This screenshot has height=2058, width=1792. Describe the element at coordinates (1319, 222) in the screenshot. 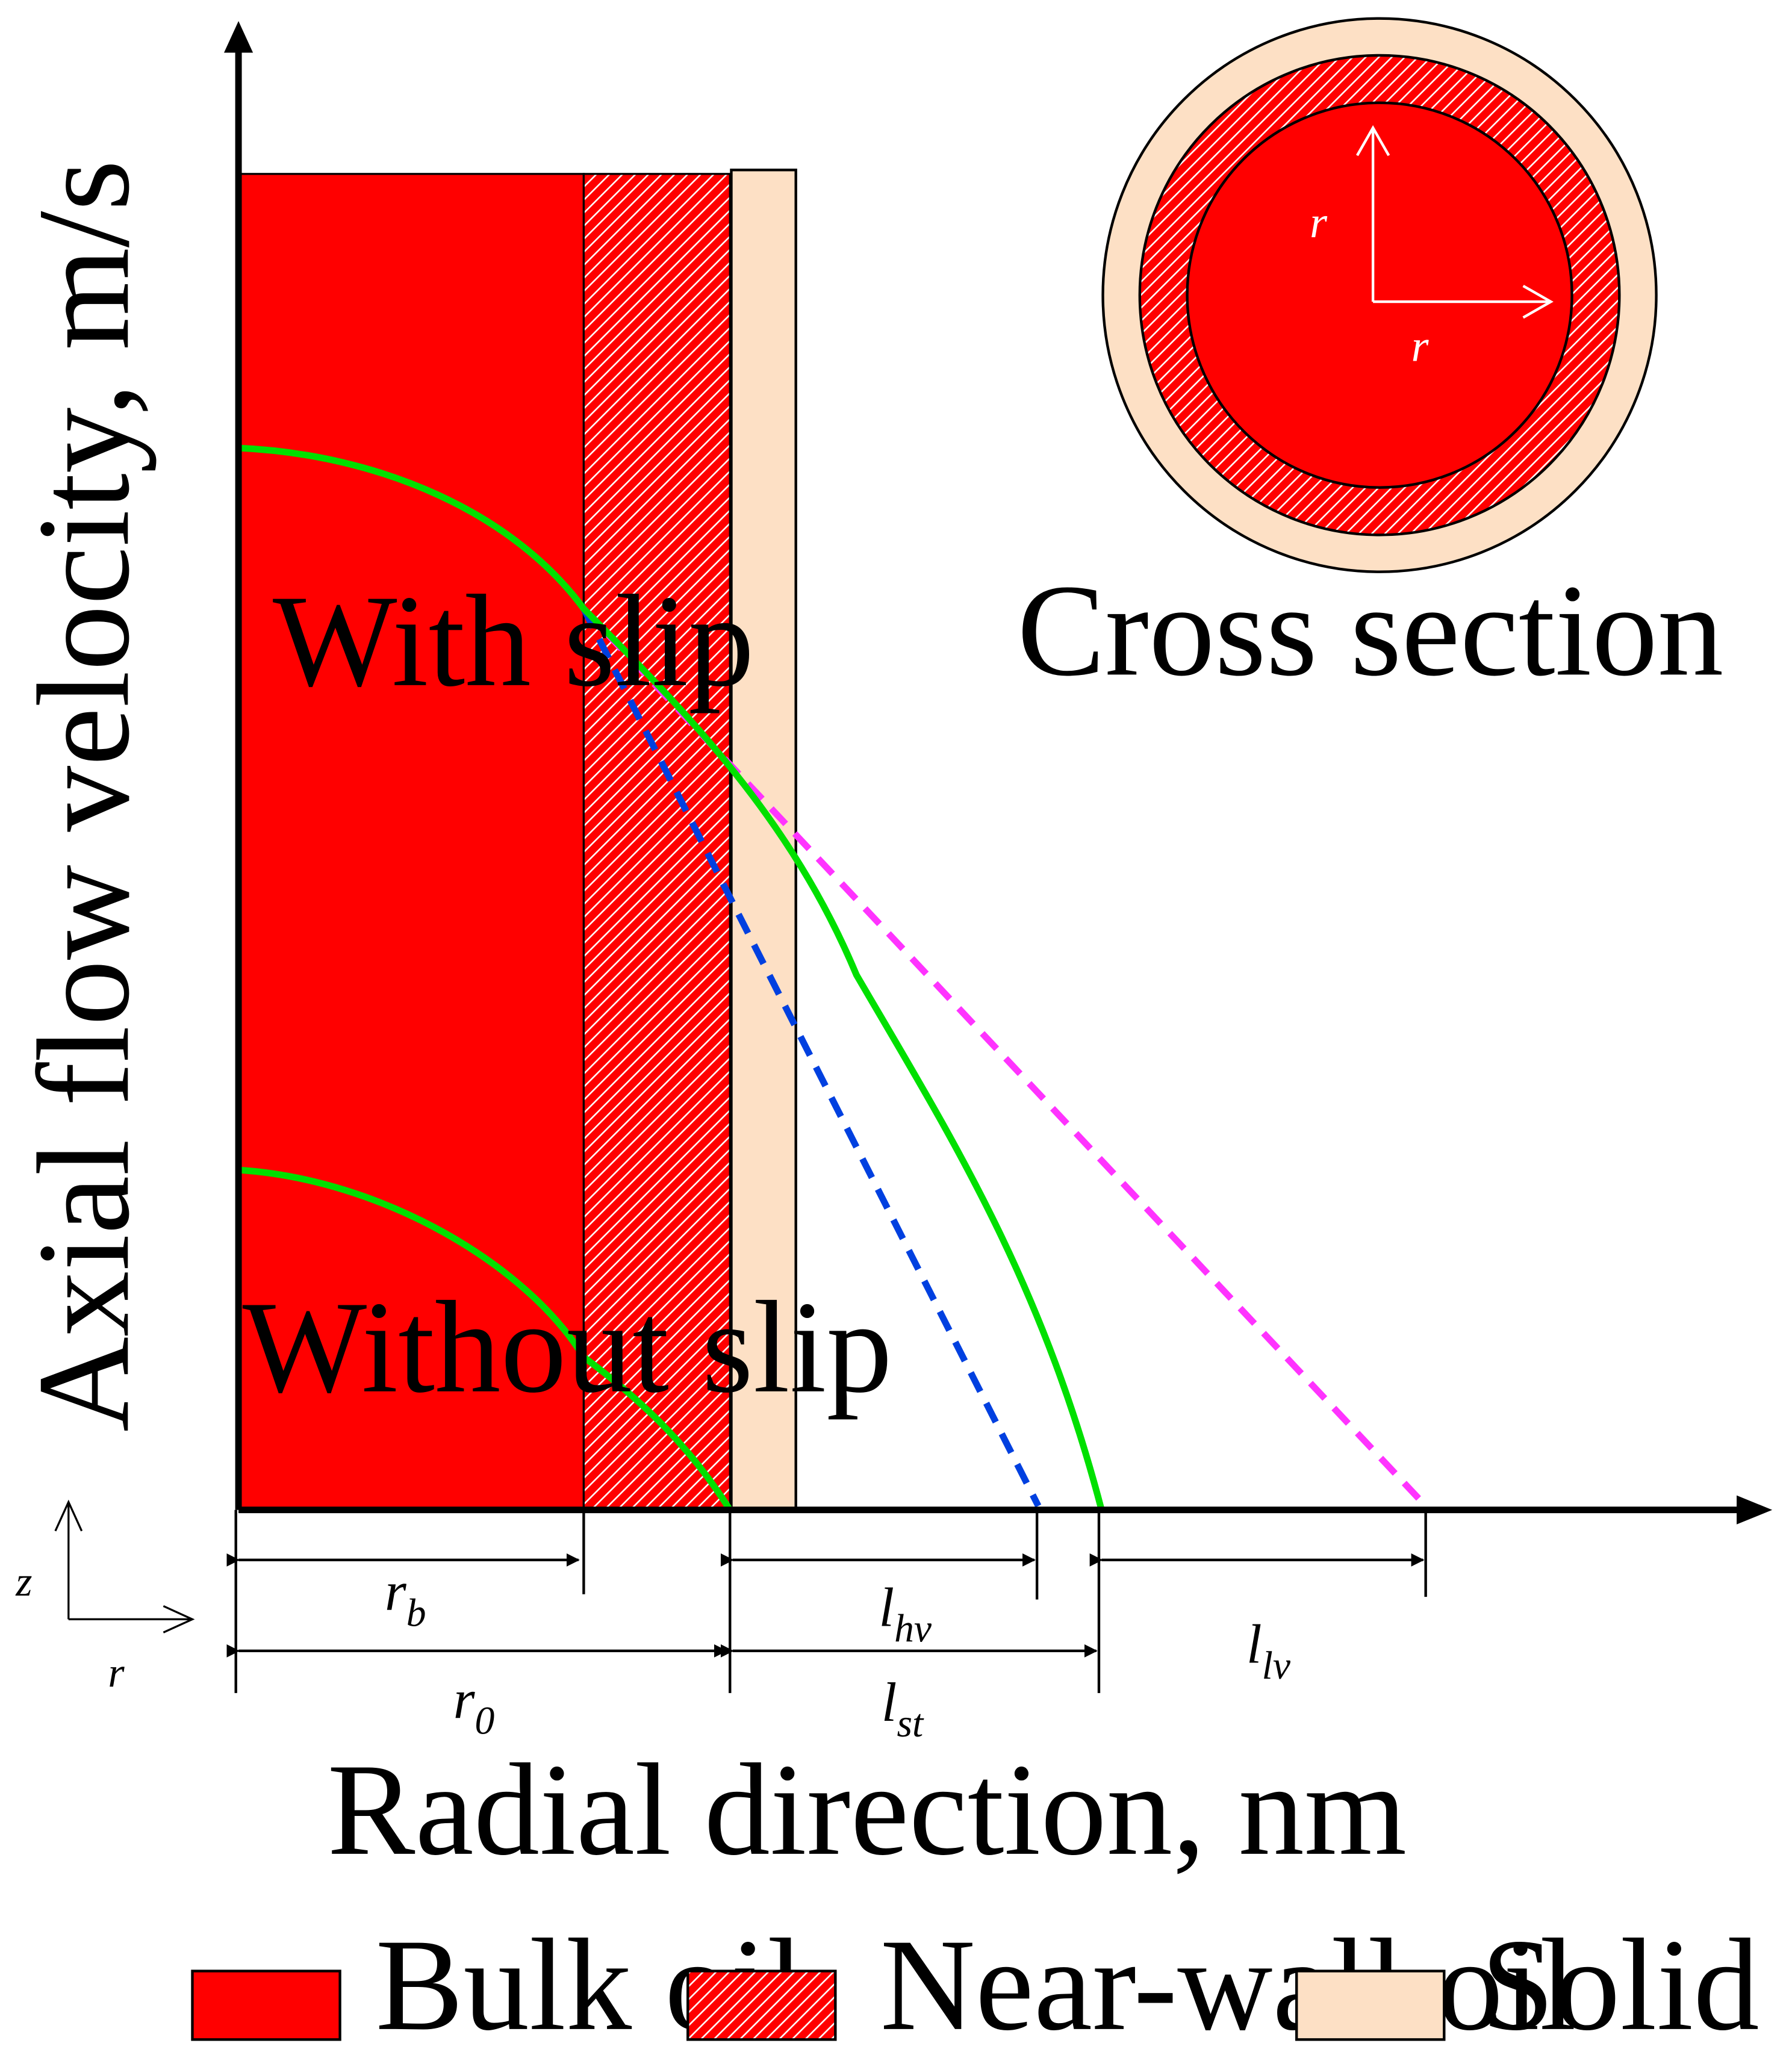

I see `inset-r-vertical-label: r` at that location.